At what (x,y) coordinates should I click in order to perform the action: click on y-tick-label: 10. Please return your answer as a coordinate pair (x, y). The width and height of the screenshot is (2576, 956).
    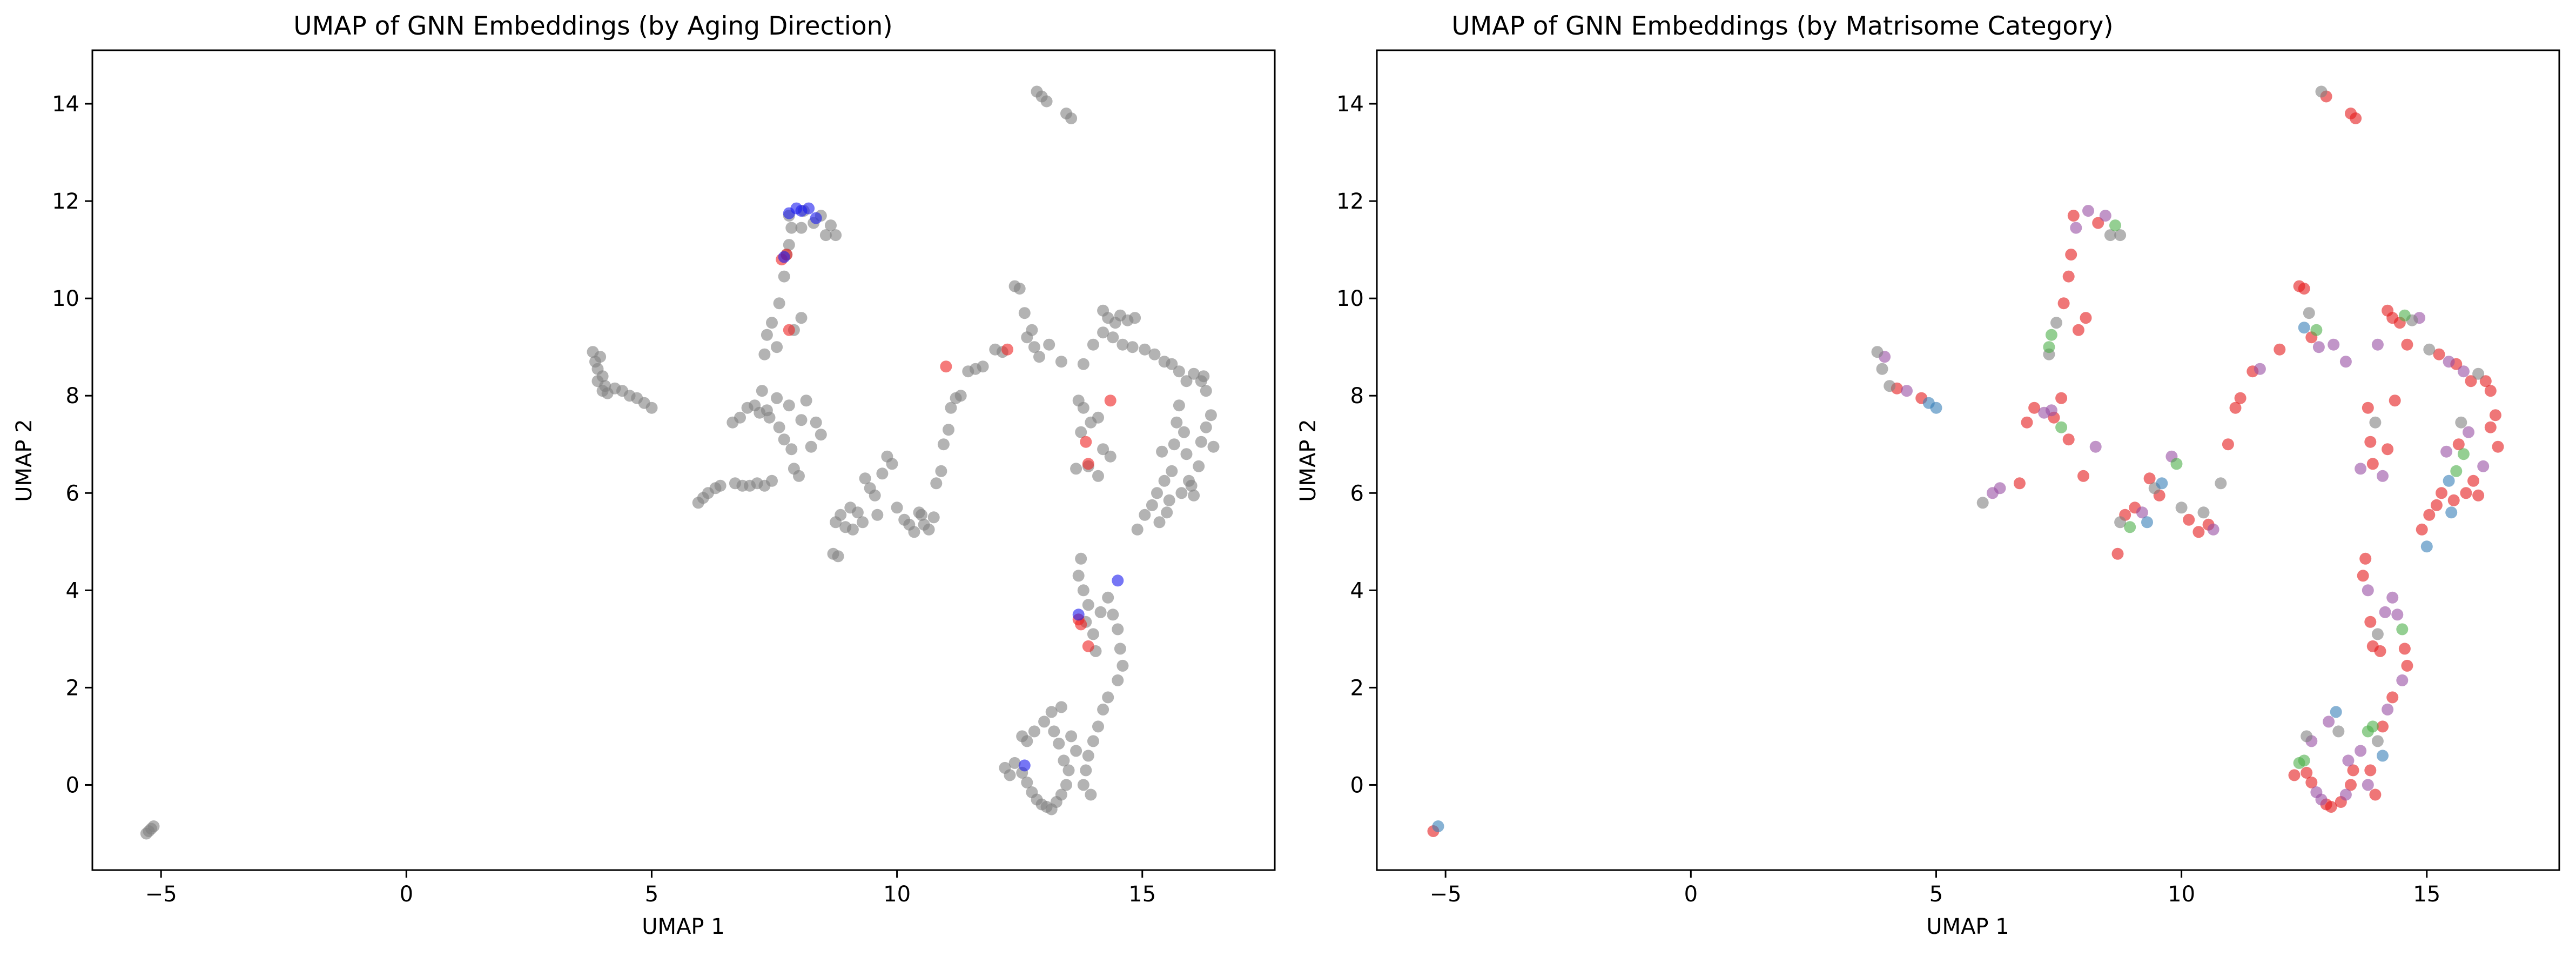
    Looking at the image, I should click on (1350, 298).